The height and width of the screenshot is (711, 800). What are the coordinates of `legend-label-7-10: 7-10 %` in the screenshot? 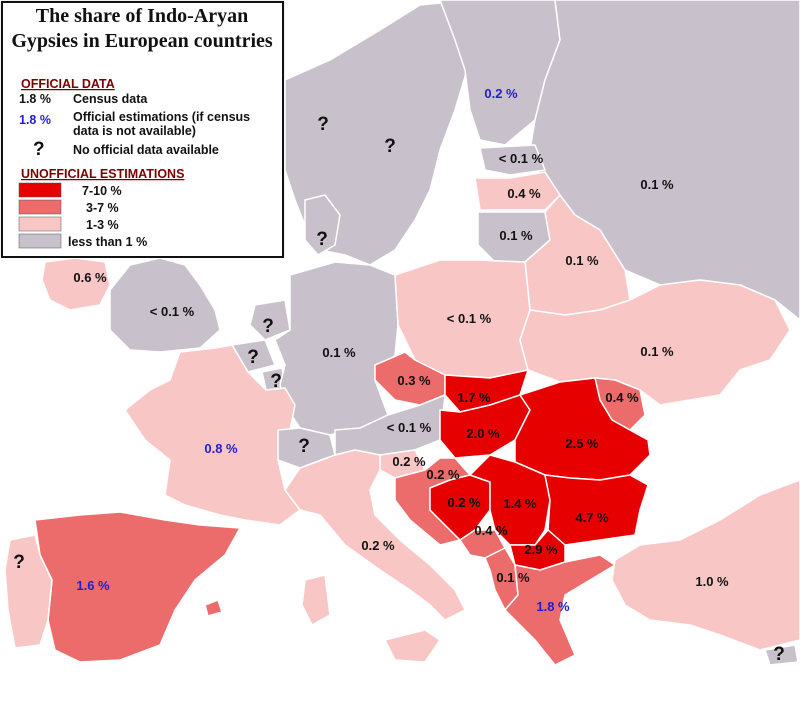 It's located at (102, 191).